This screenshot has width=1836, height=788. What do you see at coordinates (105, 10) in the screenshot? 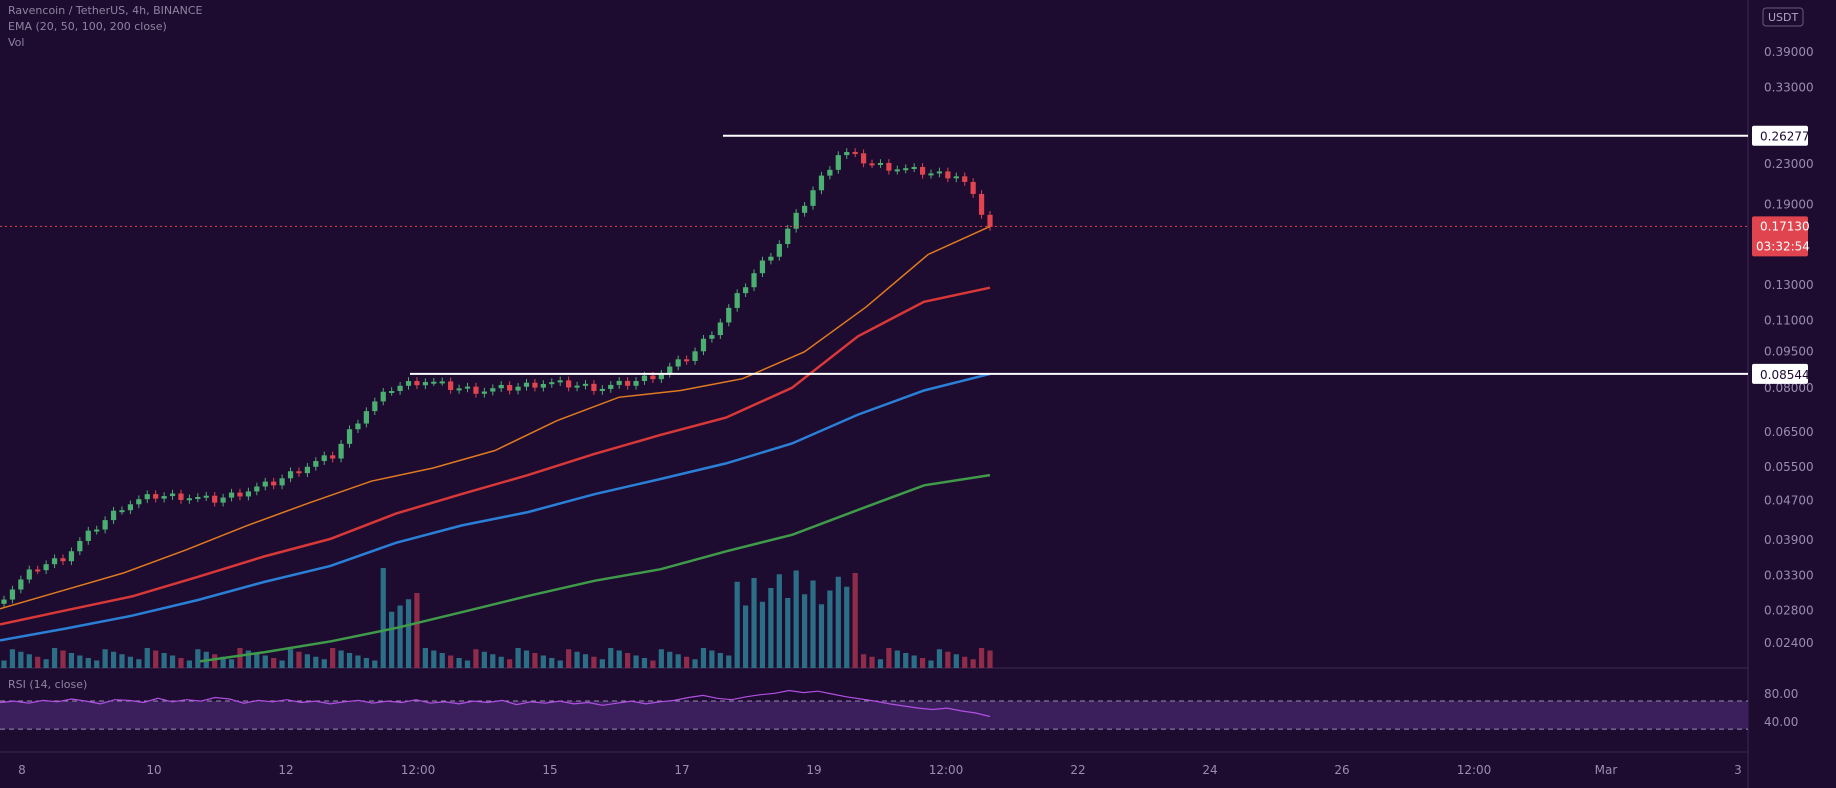
I see `chart-symbol-title: Ravencoin / TetherUS, 4h, BINANCE` at bounding box center [105, 10].